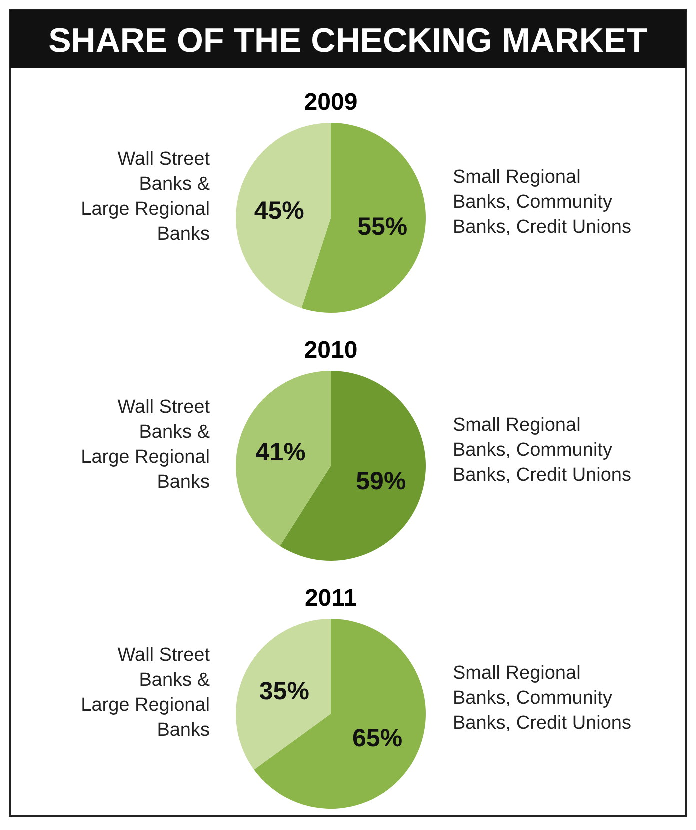  What do you see at coordinates (381, 482) in the screenshot?
I see `data-label: 59%` at bounding box center [381, 482].